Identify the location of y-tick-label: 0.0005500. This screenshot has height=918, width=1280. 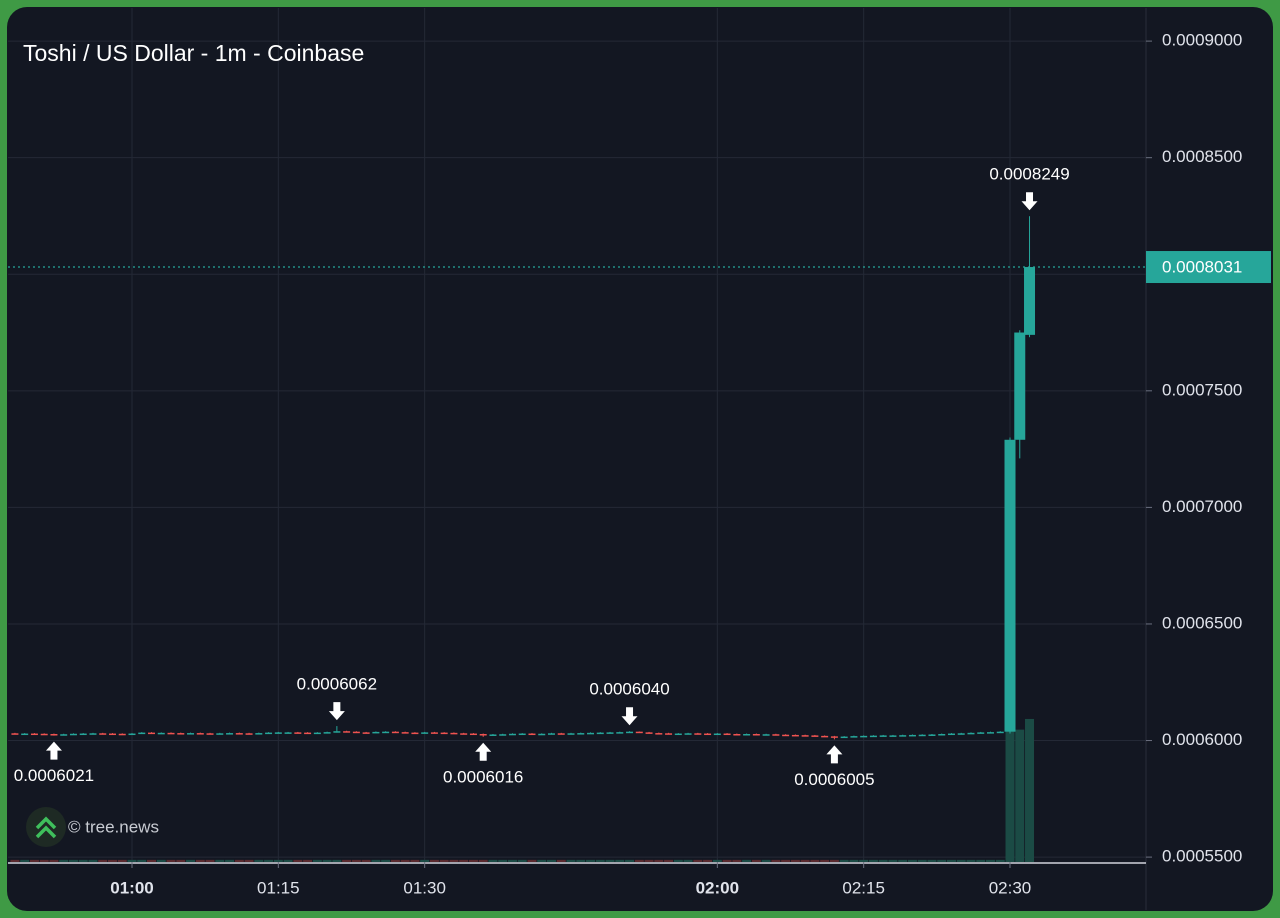
(1202, 856).